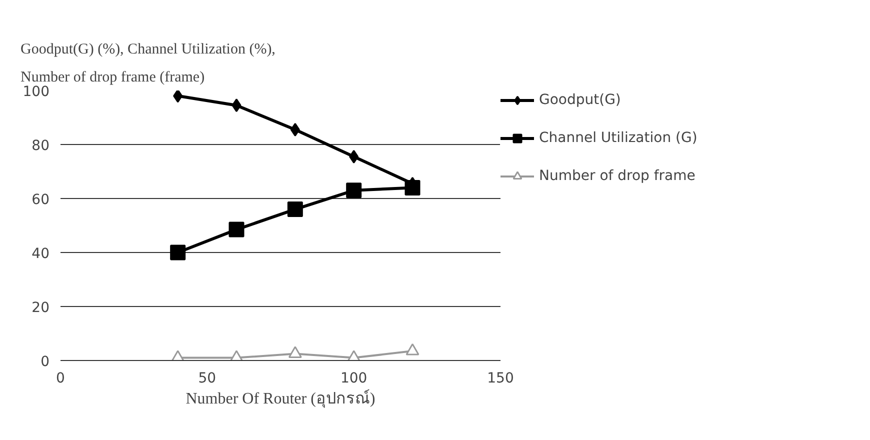 The height and width of the screenshot is (440, 870). What do you see at coordinates (36, 92) in the screenshot?
I see `y-tick-label: 100` at bounding box center [36, 92].